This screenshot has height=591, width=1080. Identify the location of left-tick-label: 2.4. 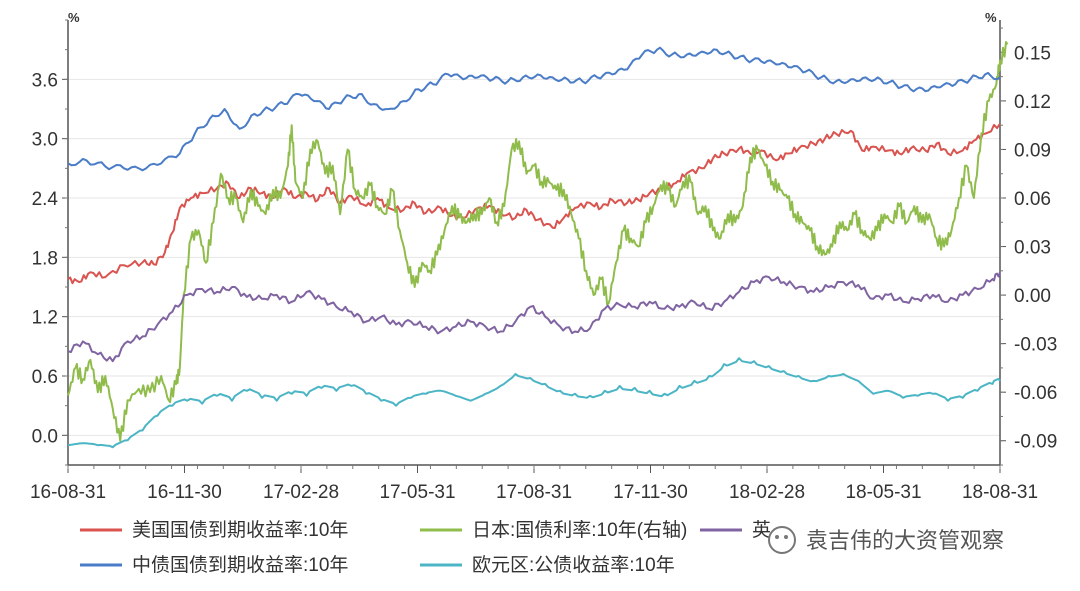
(45, 199).